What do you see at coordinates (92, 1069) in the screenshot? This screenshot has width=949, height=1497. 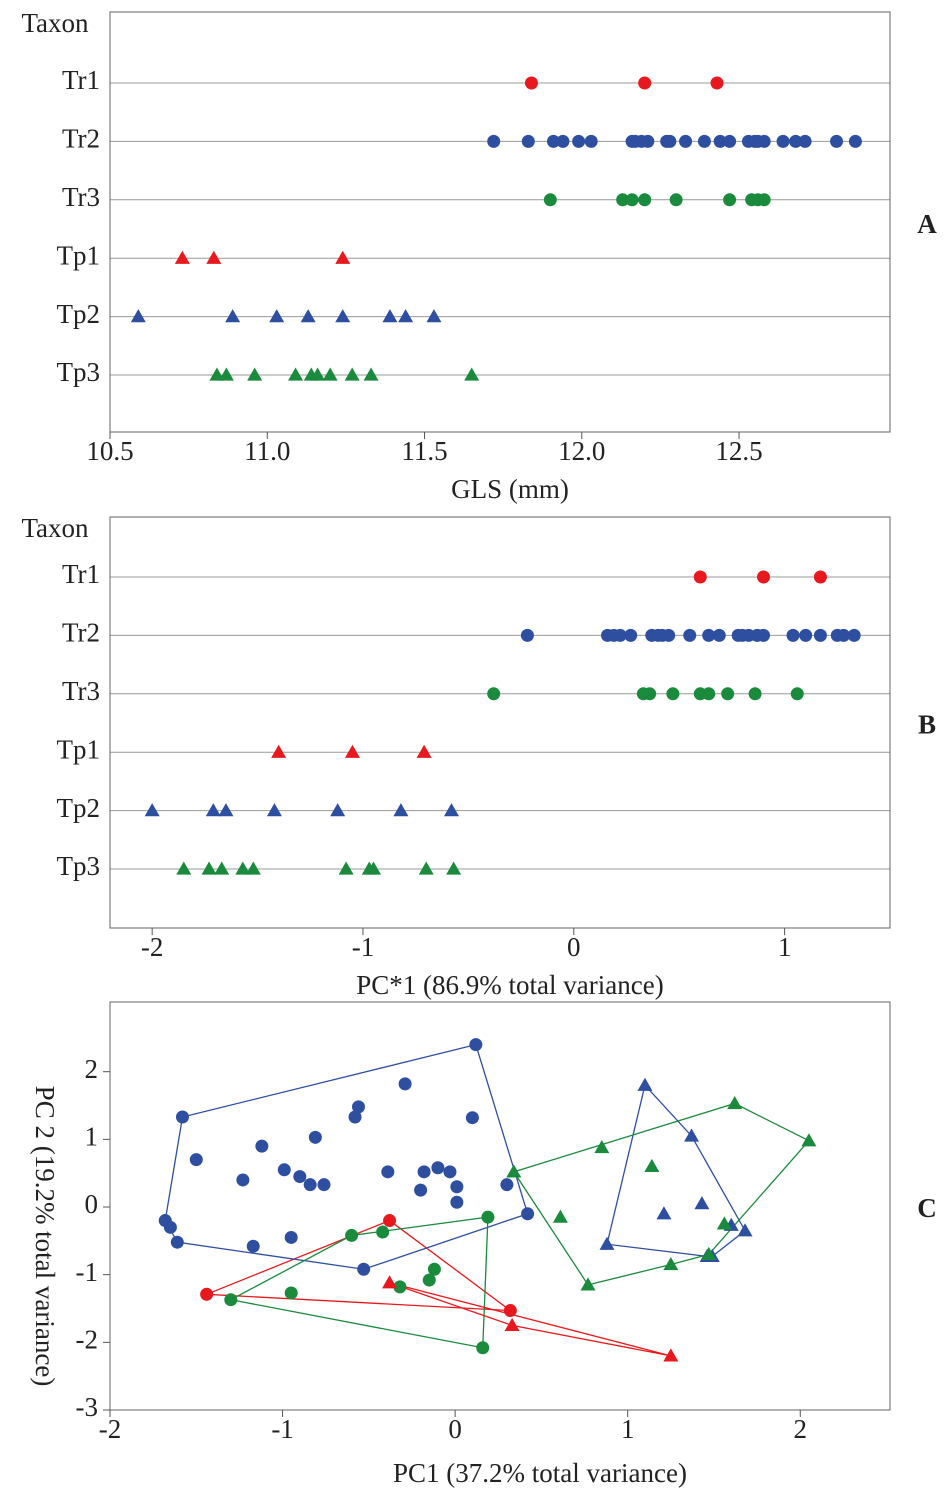 I see `y-tick-label: 2` at bounding box center [92, 1069].